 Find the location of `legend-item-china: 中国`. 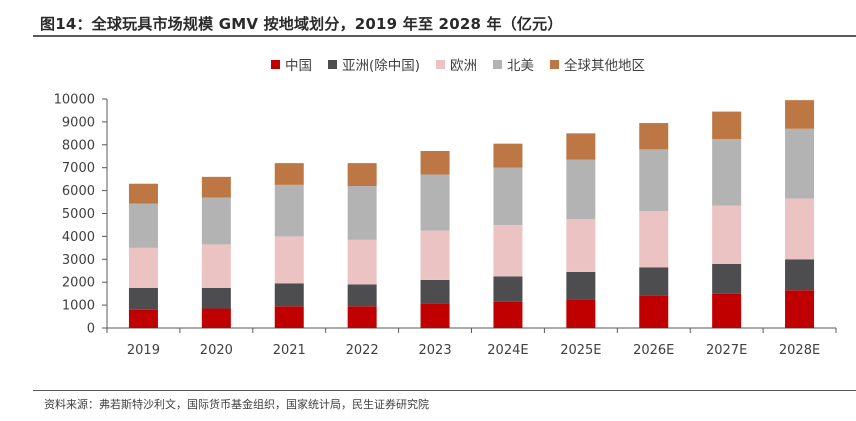

legend-item-china: 中国 is located at coordinates (291, 64).